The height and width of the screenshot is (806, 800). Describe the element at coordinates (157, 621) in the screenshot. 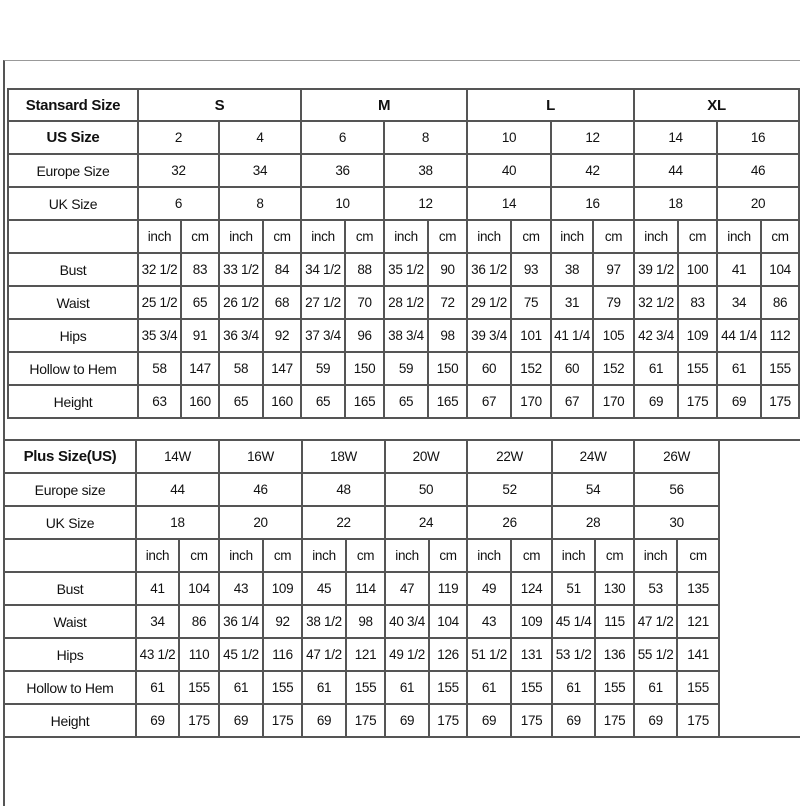

I see `measurement-value: 34` at that location.